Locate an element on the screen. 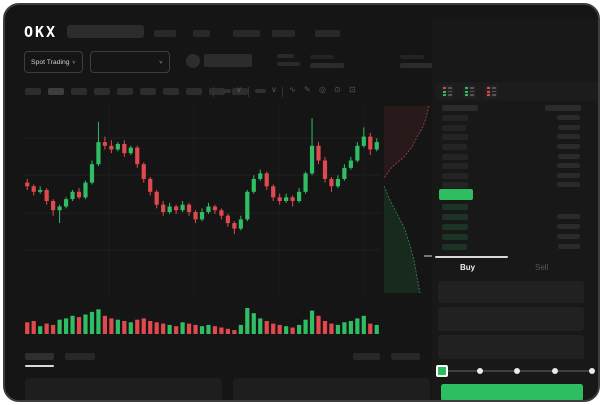 This screenshot has width=603, height=405. settings-icon: ⊙ is located at coordinates (337, 89).